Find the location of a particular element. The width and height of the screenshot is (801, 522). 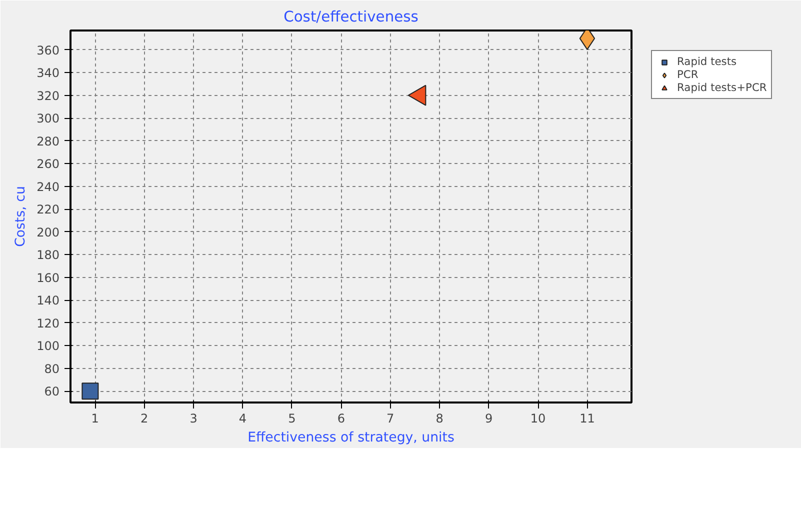

x-tick-label: 2 is located at coordinates (144, 419).